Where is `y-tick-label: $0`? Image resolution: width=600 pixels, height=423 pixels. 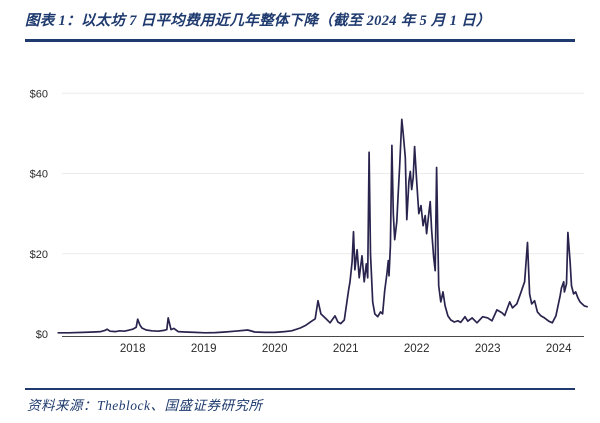 y-tick-label: $0 is located at coordinates (42, 335).